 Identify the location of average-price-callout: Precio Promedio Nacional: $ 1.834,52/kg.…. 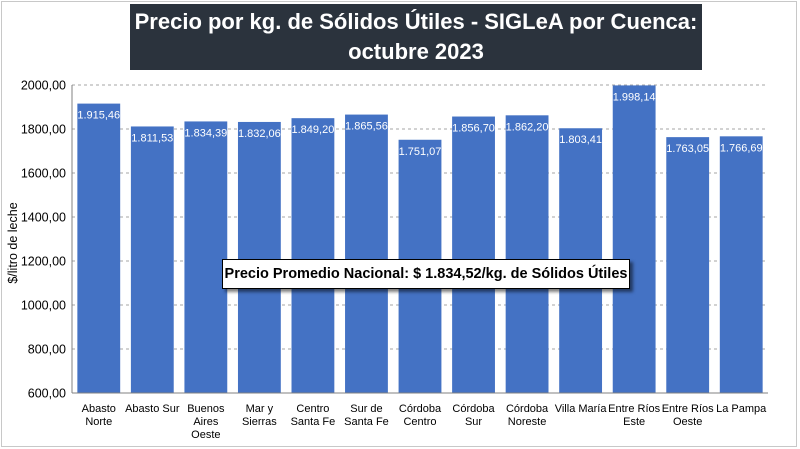
(426, 274).